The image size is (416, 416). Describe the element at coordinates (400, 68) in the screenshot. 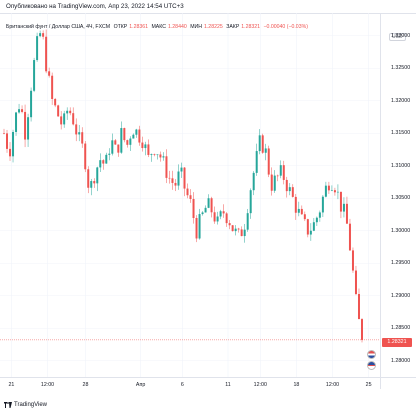

I see `price-tick: 1.32500` at that location.